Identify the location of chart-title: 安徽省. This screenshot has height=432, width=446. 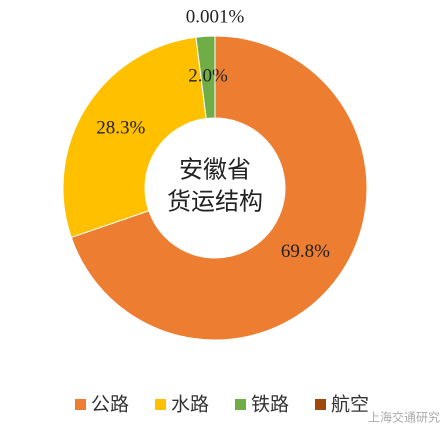
(215, 170).